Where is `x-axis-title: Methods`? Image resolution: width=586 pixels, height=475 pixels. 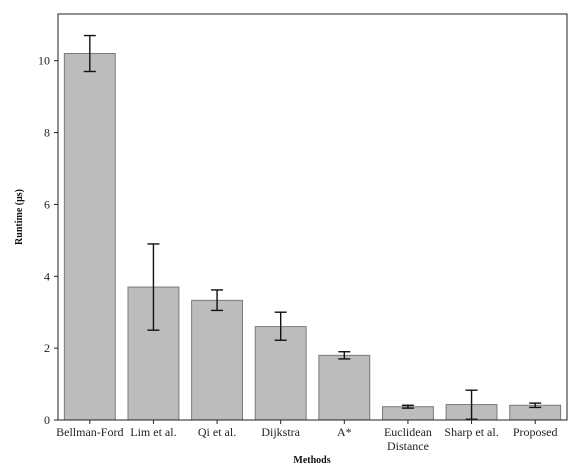 x-axis-title: Methods is located at coordinates (311, 460).